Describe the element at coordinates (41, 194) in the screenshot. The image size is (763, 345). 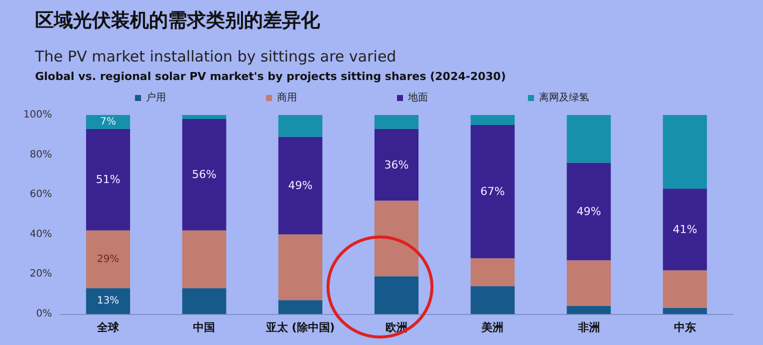
I see `y-tick-label: 60%` at that location.